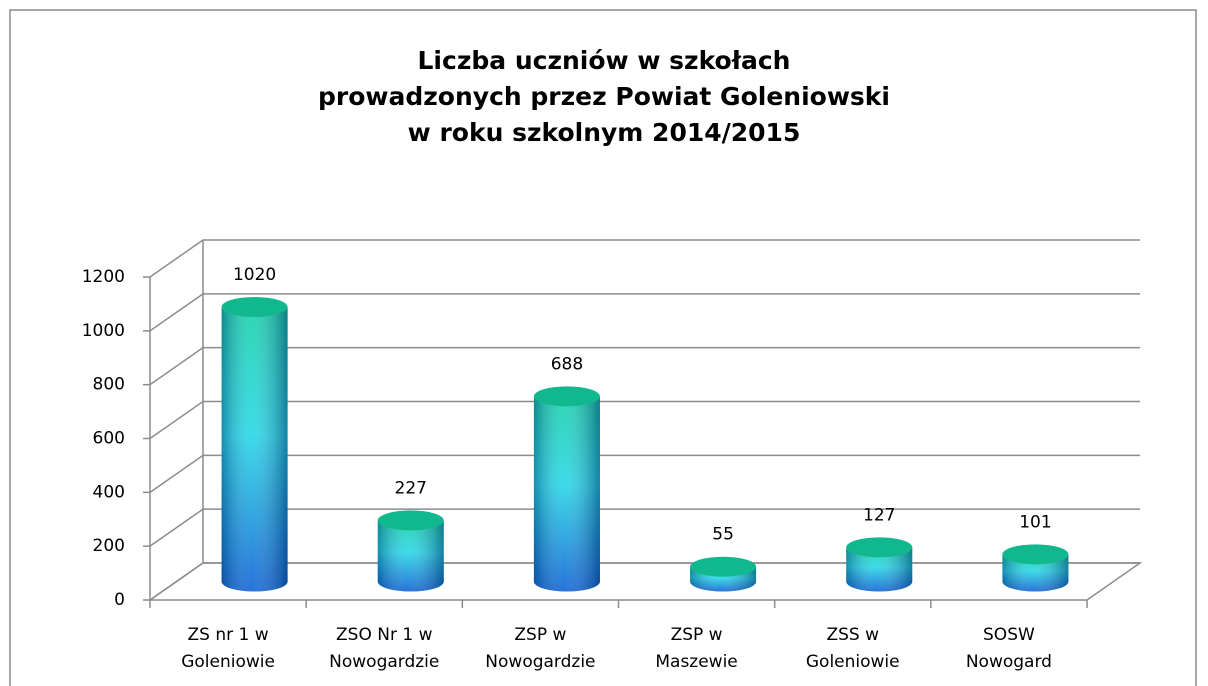 Image resolution: width=1208 pixels, height=686 pixels. What do you see at coordinates (879, 515) in the screenshot?
I see `data-label: 127` at bounding box center [879, 515].